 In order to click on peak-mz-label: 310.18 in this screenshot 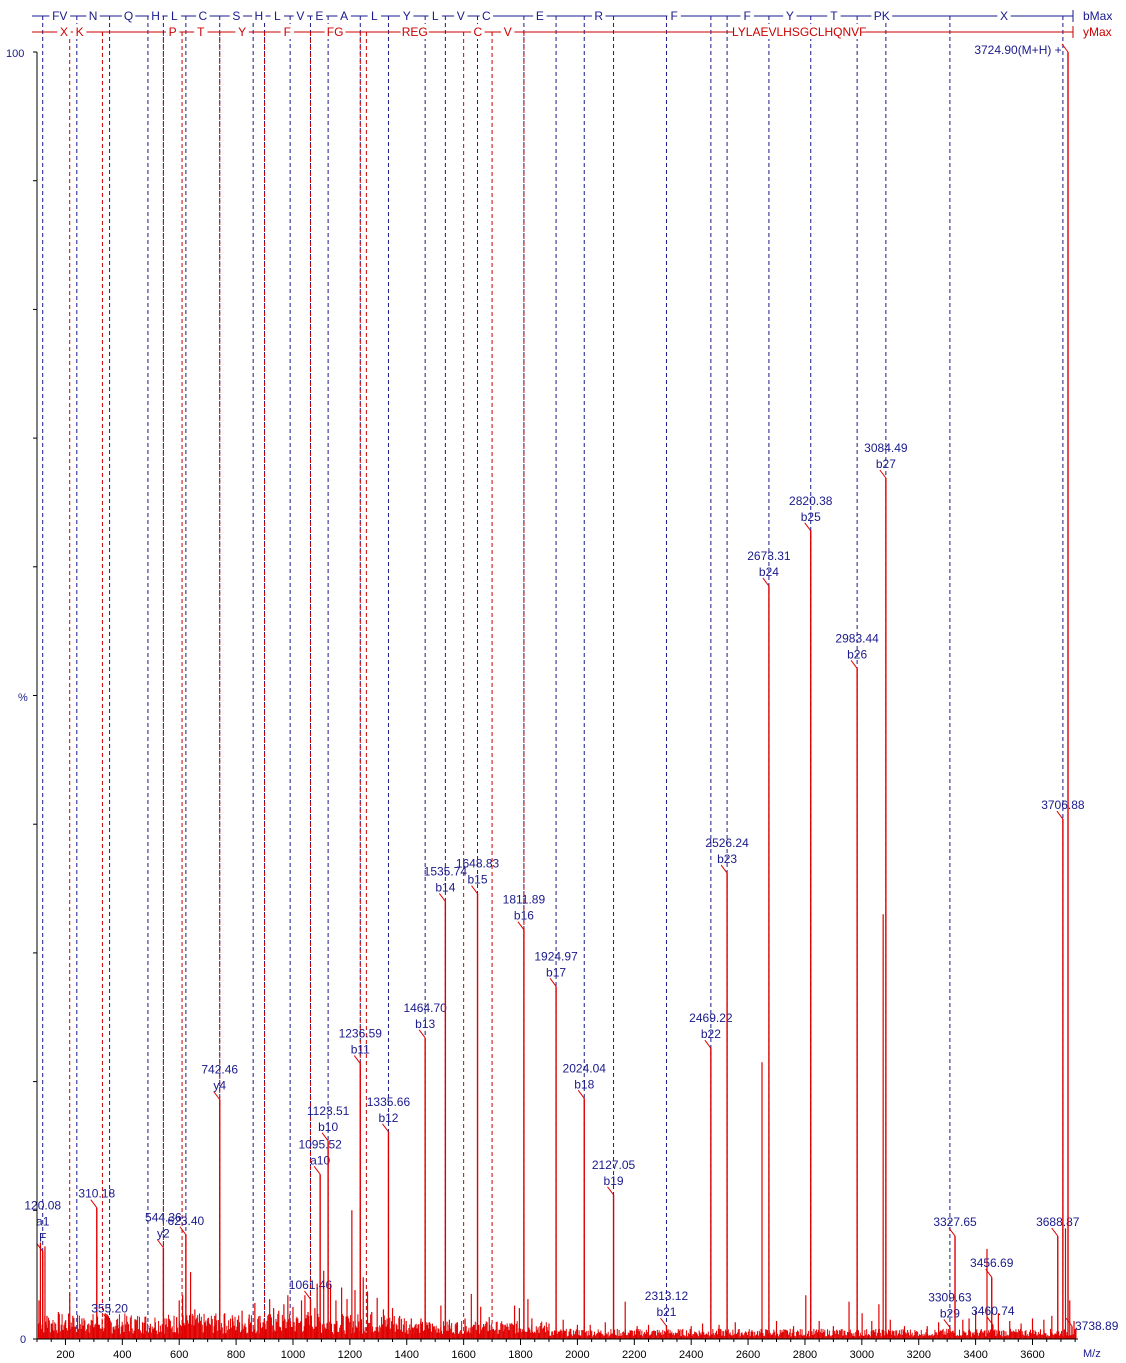, I will do `click(96, 1194)`.